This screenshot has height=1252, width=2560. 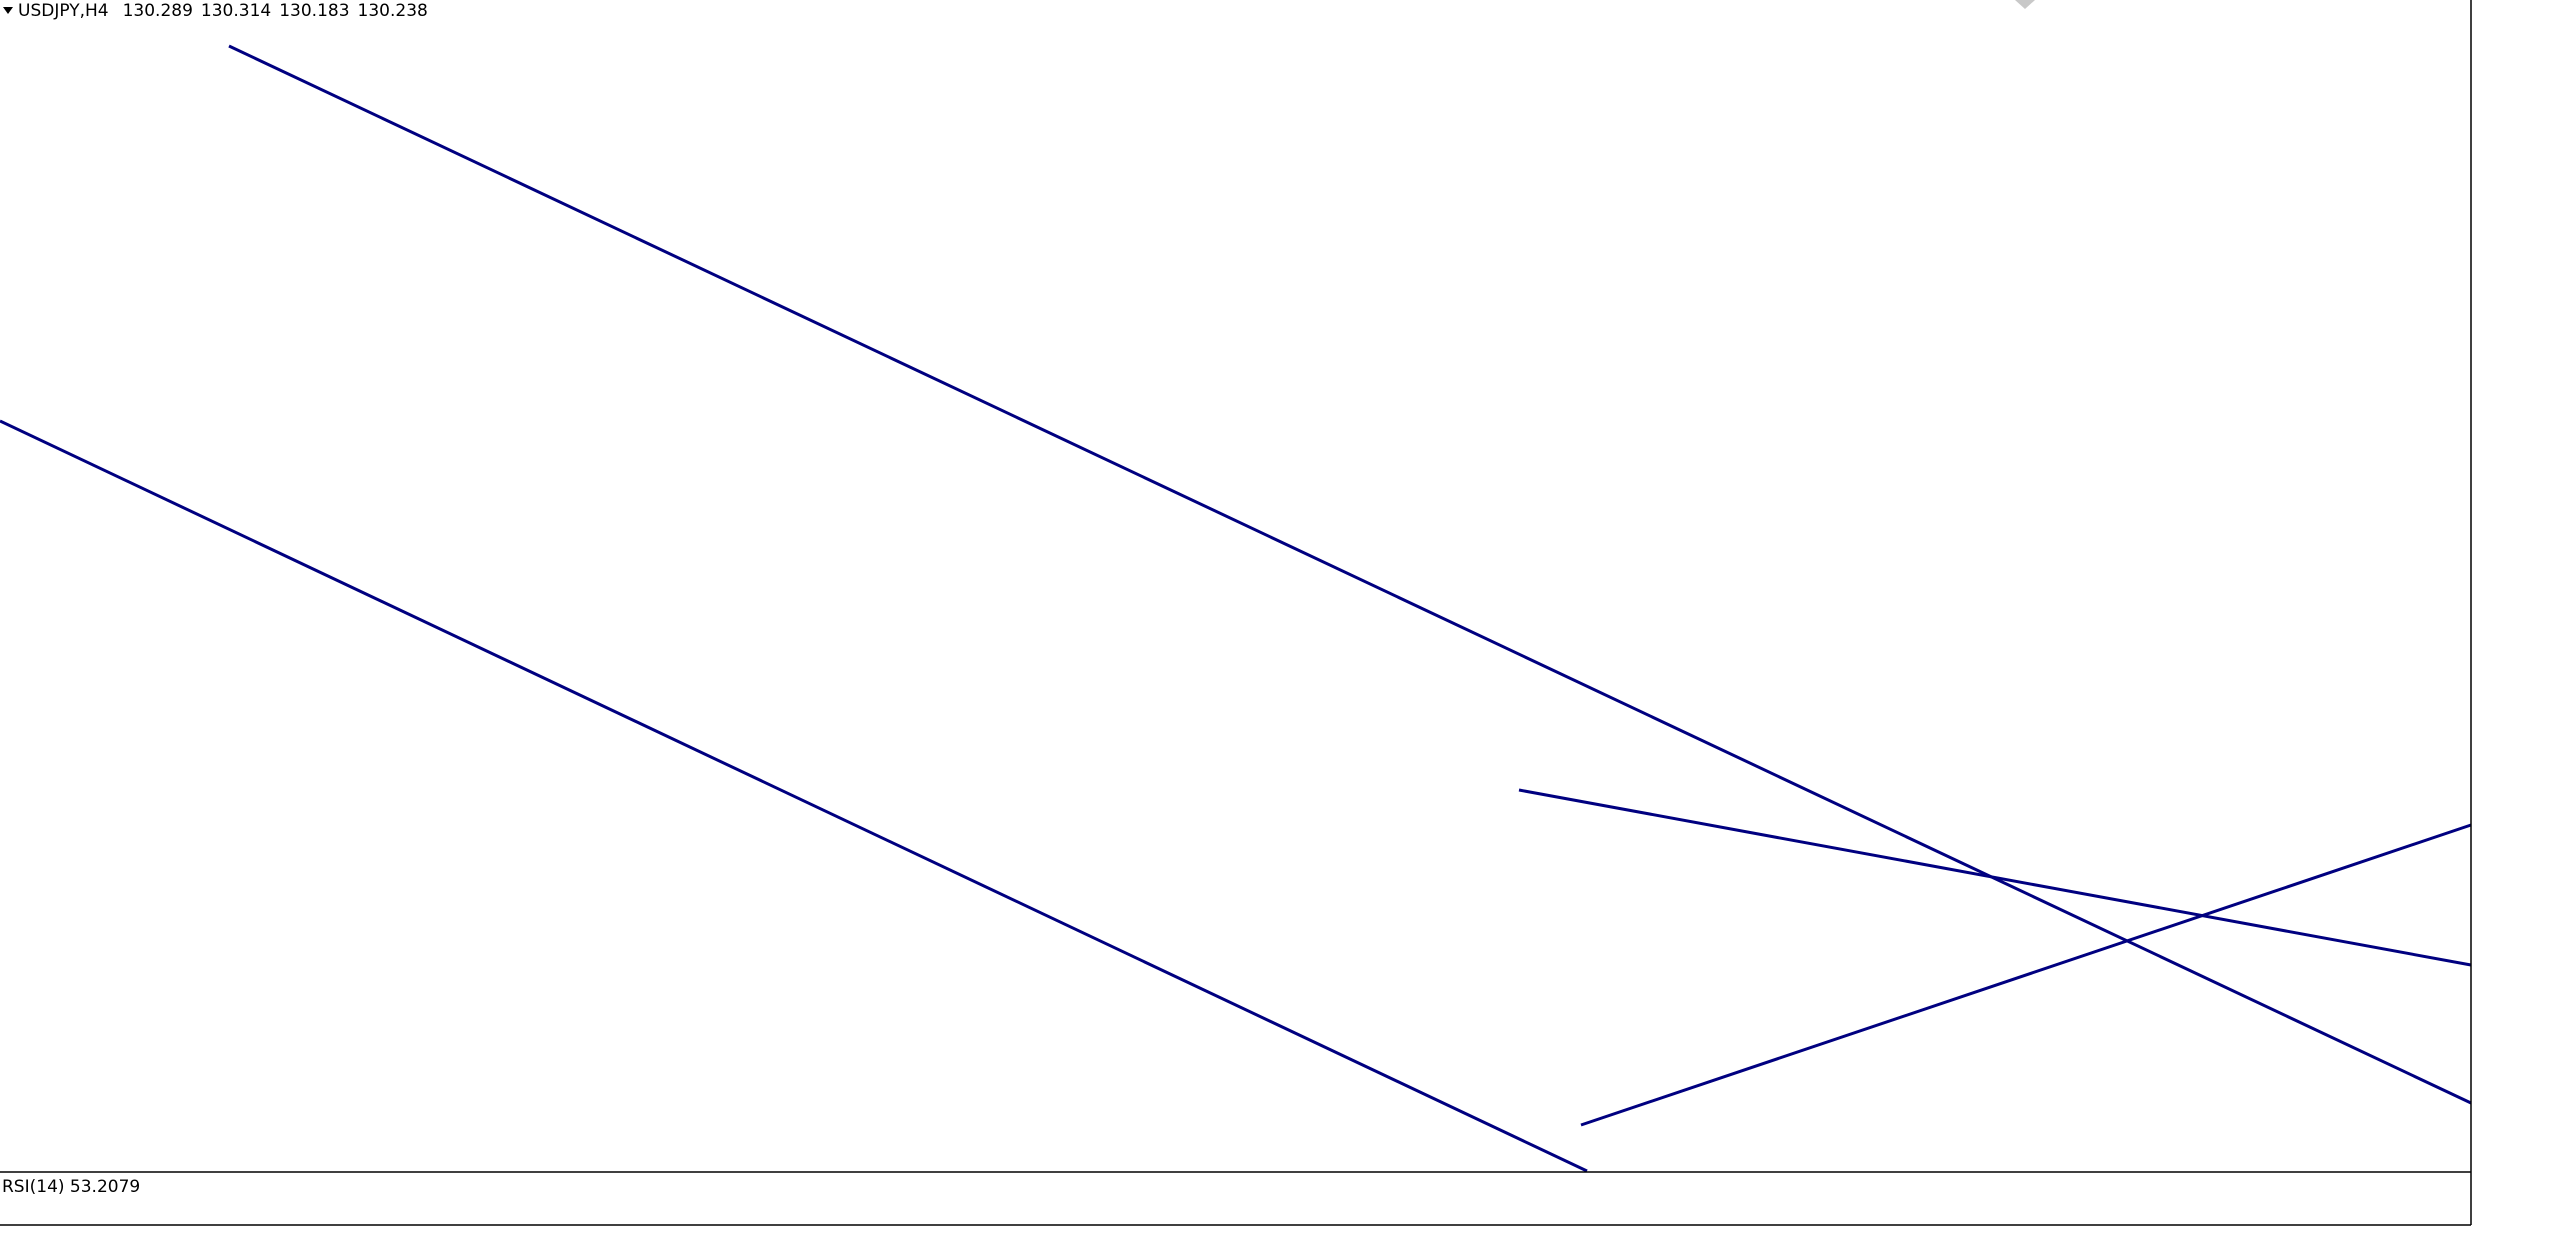 What do you see at coordinates (71, 1187) in the screenshot?
I see `rsi-title: RSI(14) 53.2079` at bounding box center [71, 1187].